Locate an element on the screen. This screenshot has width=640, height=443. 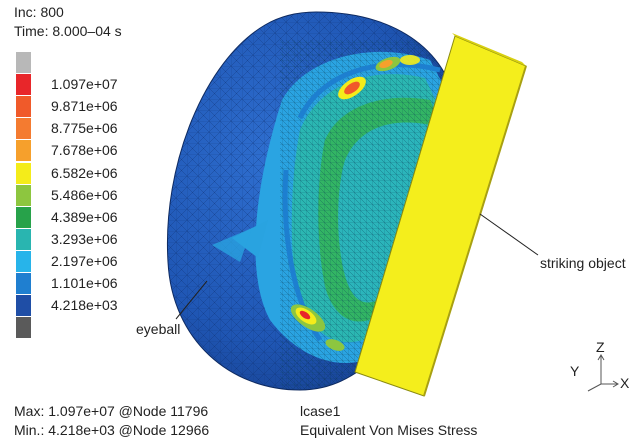
legend-value: 4.389e+06 is located at coordinates (84, 216).